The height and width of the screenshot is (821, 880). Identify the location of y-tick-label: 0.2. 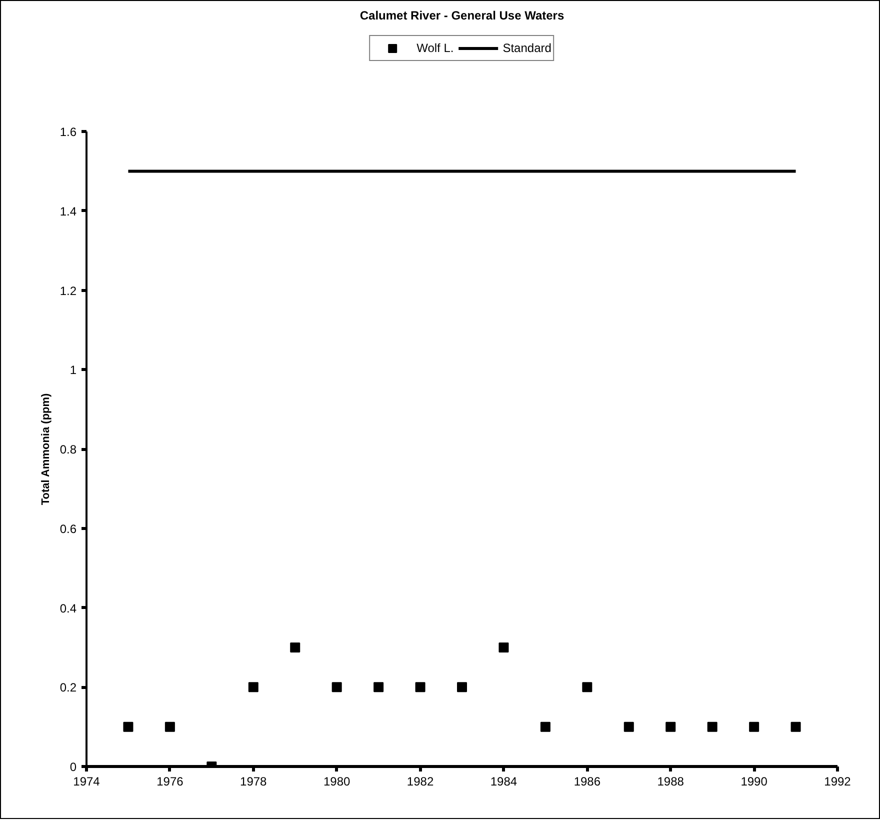
(68, 687).